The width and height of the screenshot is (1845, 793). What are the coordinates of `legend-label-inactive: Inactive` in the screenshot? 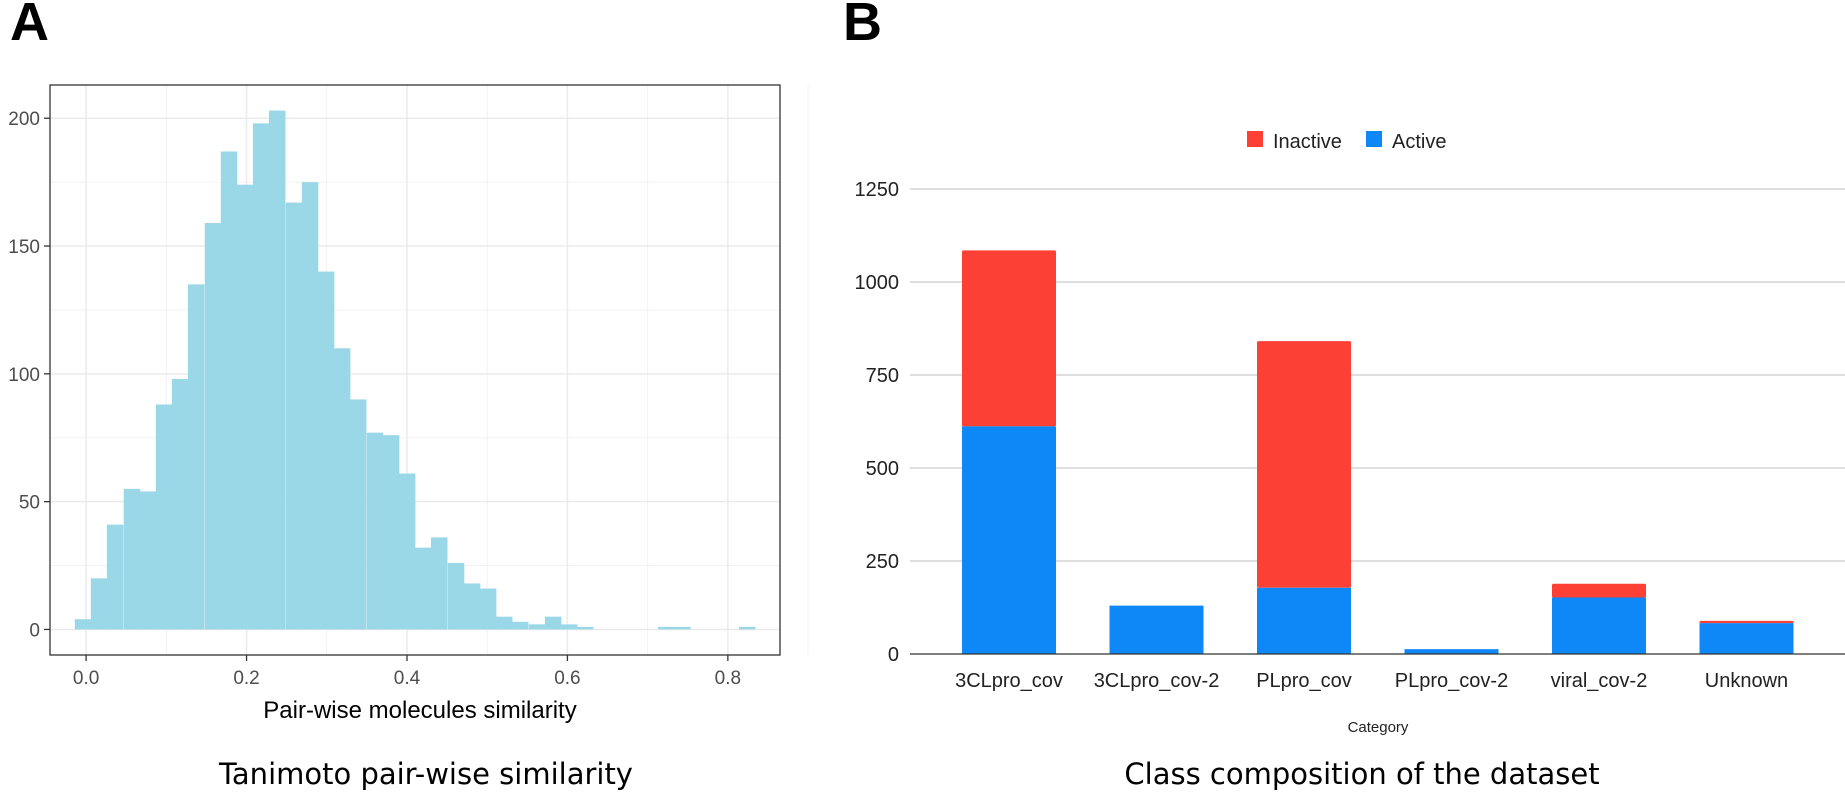 It's located at (1307, 142).